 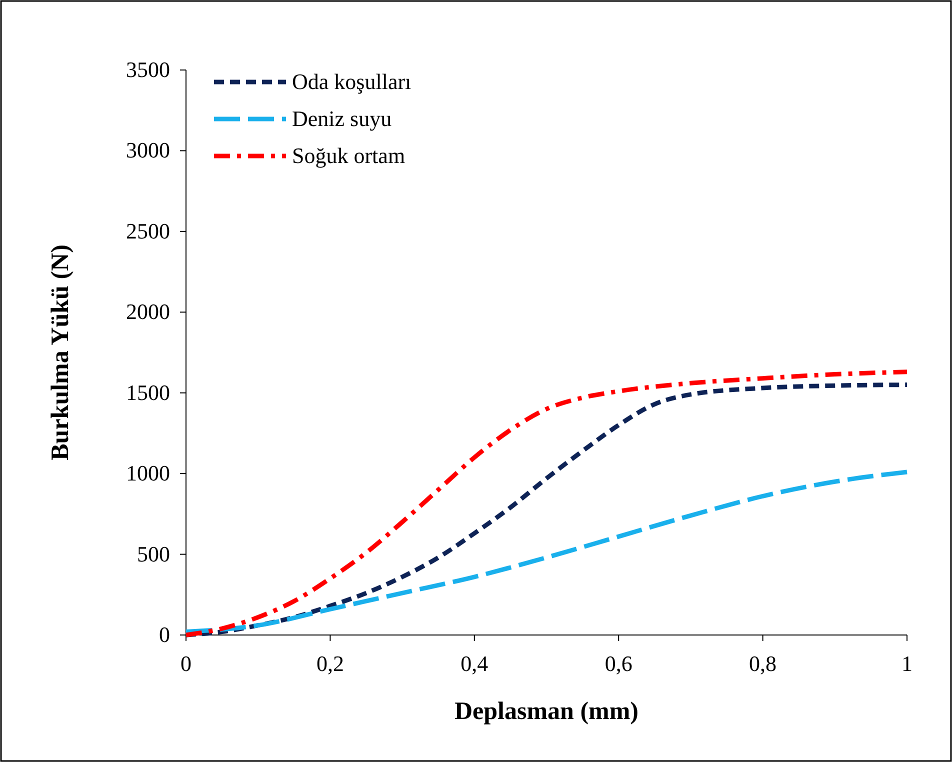 I want to click on x-tick-label: 1, so click(x=907, y=663).